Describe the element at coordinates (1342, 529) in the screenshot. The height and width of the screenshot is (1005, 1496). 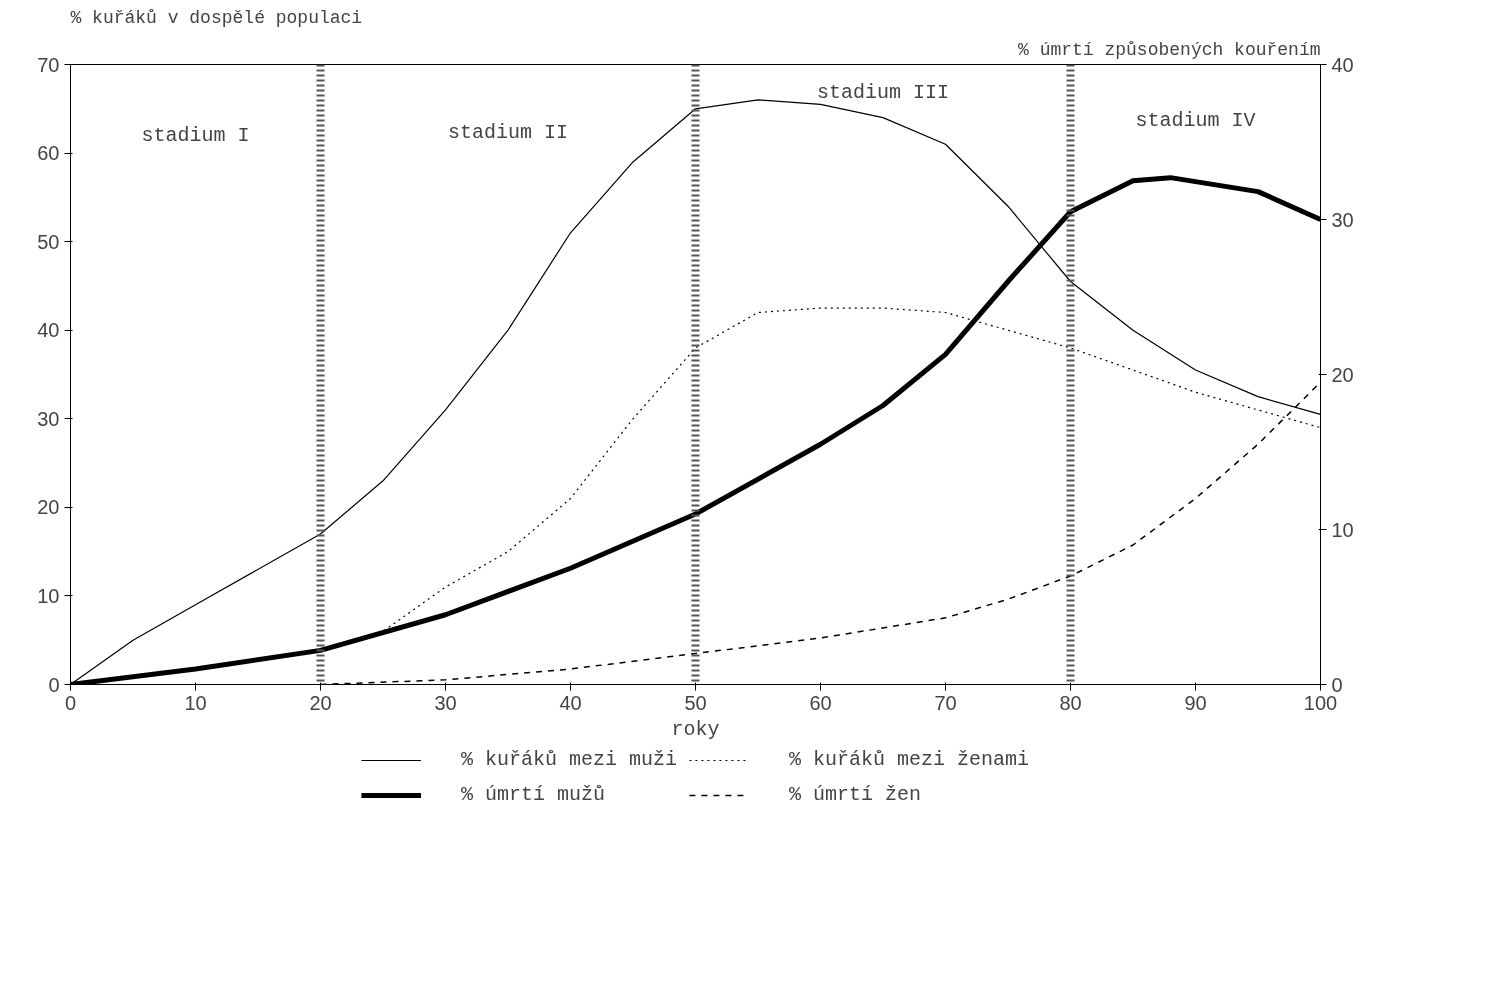
I see `y2-tick-label: 10` at that location.